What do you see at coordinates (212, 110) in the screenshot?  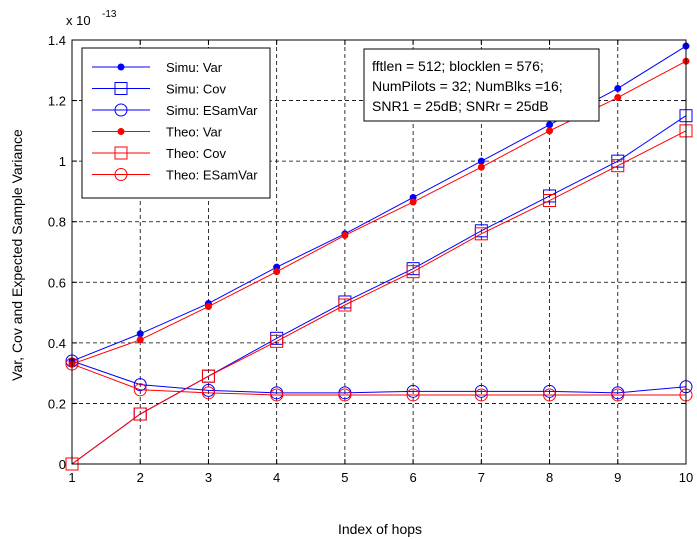 I see `legend-label: Simu: ESamVar` at bounding box center [212, 110].